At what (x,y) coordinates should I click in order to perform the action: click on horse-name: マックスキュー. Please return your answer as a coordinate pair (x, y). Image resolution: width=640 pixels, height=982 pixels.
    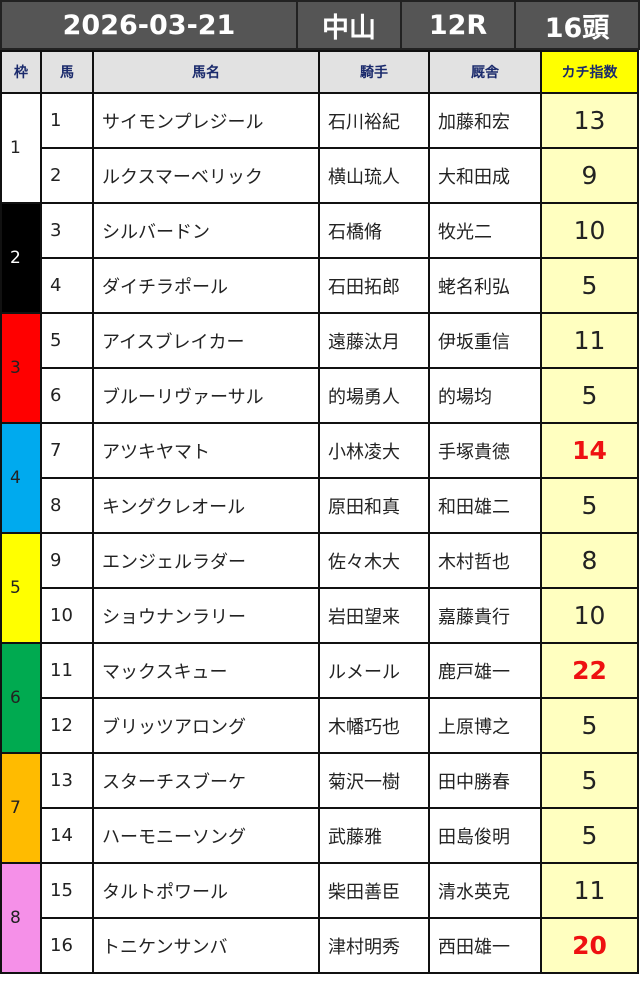
    Looking at the image, I should click on (206, 670).